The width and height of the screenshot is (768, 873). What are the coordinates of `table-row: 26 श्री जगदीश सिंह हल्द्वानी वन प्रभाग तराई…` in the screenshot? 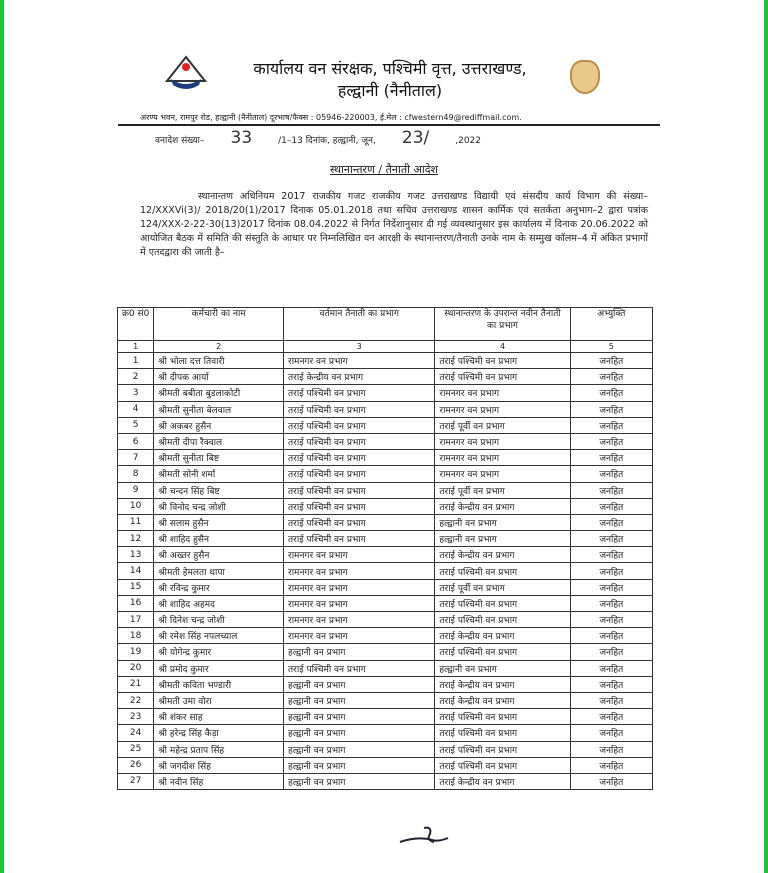 It's located at (385, 765).